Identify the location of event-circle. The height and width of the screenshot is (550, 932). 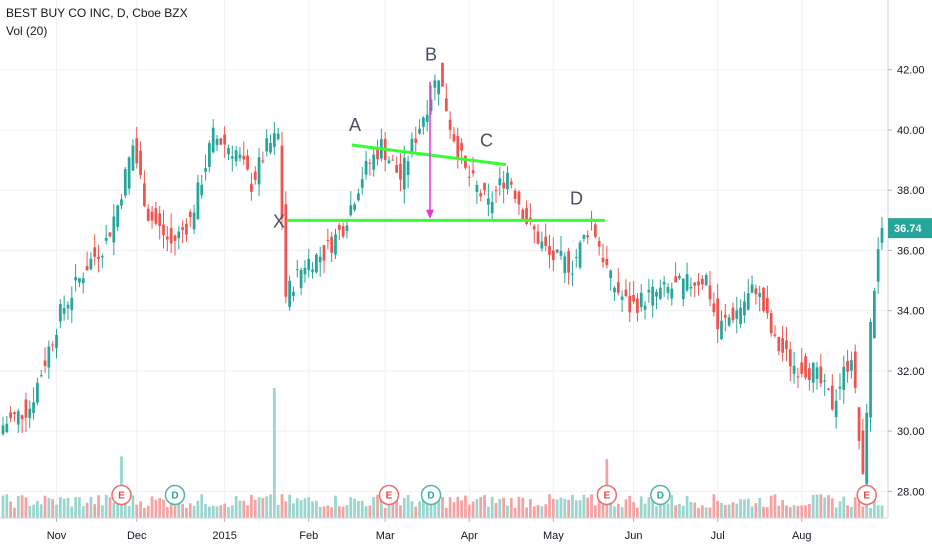
(175, 495).